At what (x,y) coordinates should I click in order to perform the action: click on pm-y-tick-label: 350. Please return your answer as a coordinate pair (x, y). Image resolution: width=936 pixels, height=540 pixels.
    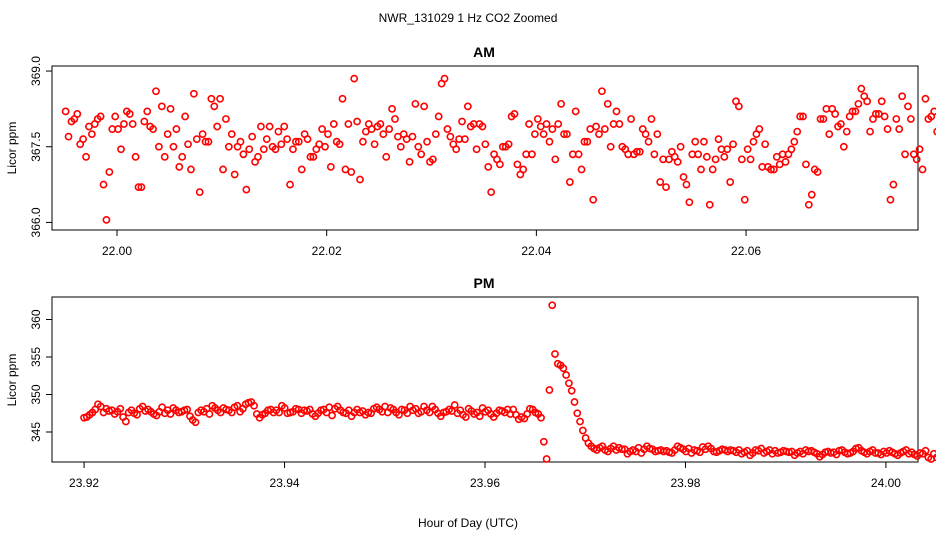
    Looking at the image, I should click on (36, 394).